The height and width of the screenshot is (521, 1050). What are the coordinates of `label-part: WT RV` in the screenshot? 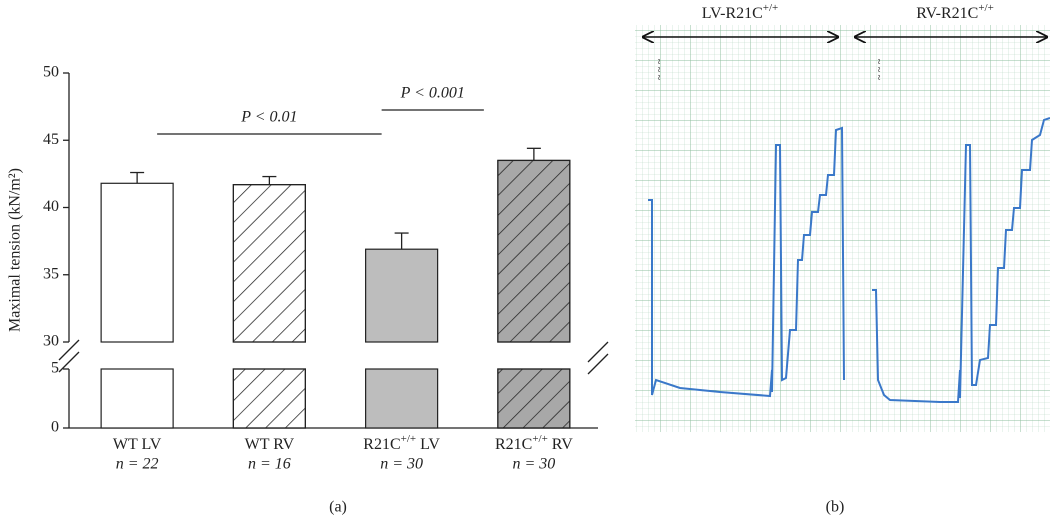 It's located at (270, 444).